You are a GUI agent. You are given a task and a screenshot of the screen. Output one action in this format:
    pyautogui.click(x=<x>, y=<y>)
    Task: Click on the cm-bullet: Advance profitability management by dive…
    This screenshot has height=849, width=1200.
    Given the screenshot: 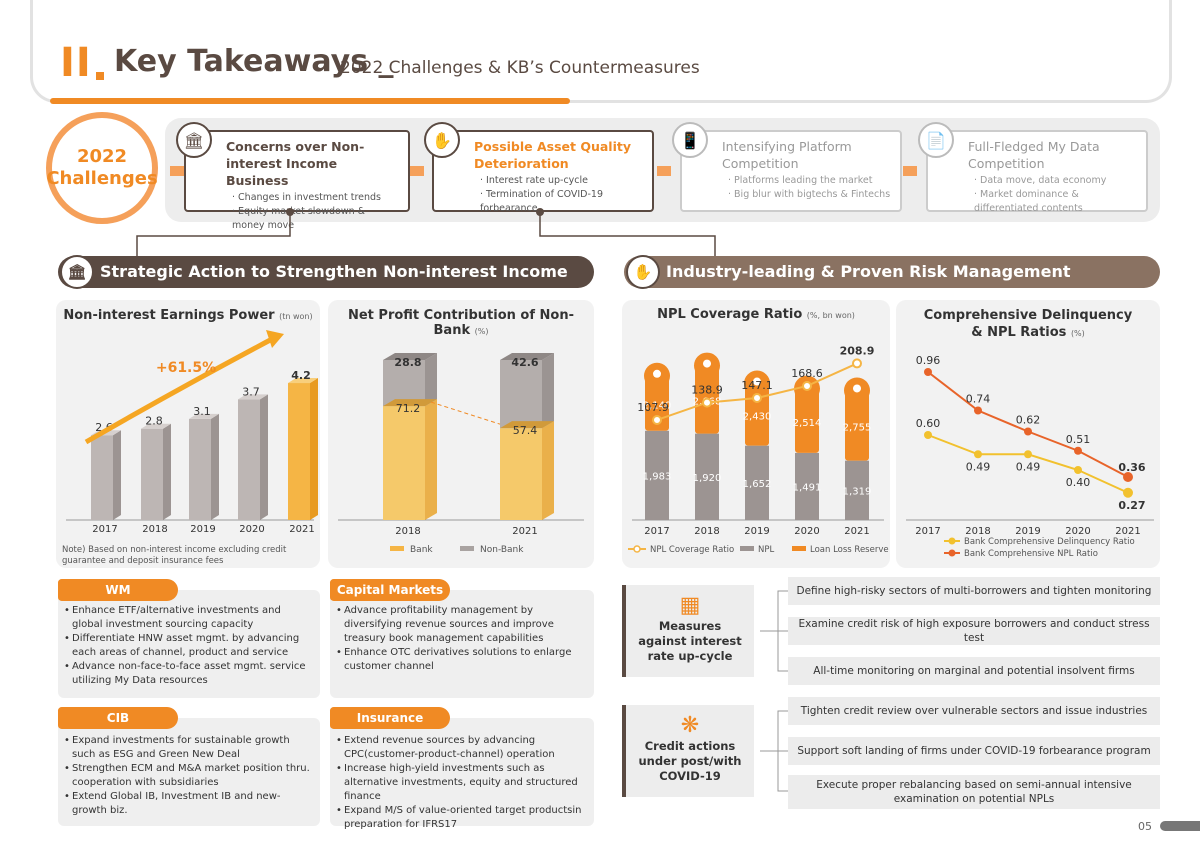 What is the action you would take?
    pyautogui.click(x=461, y=625)
    